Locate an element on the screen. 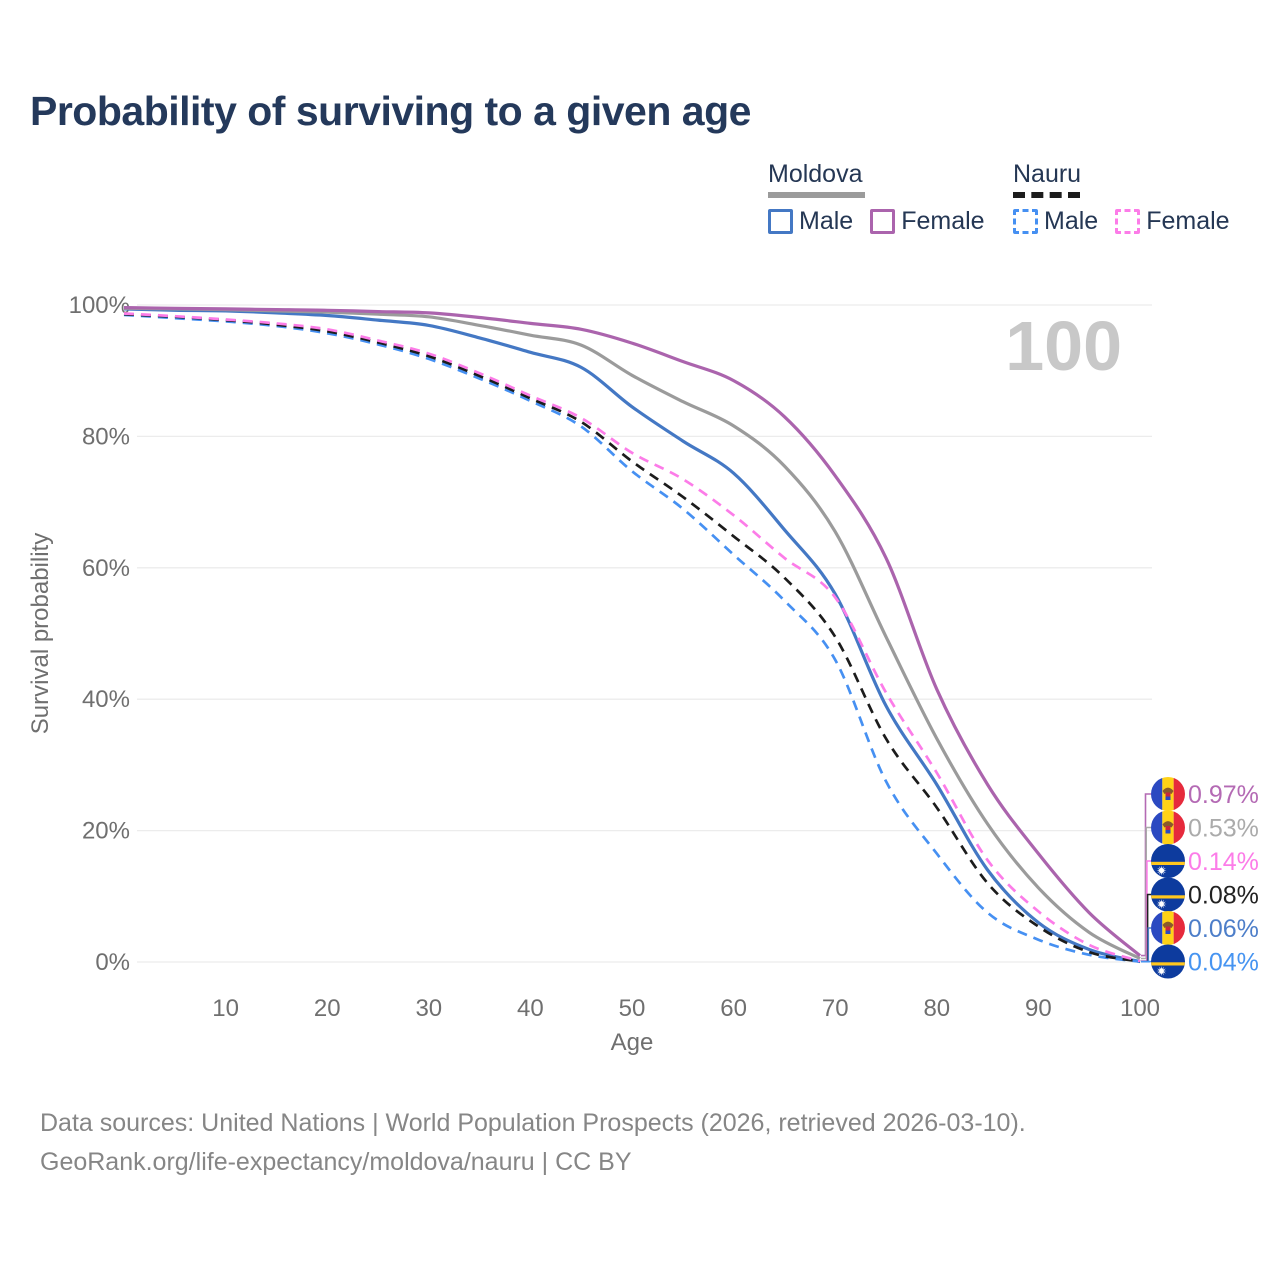  watermark-age-100: 100 is located at coordinates (1063, 346).